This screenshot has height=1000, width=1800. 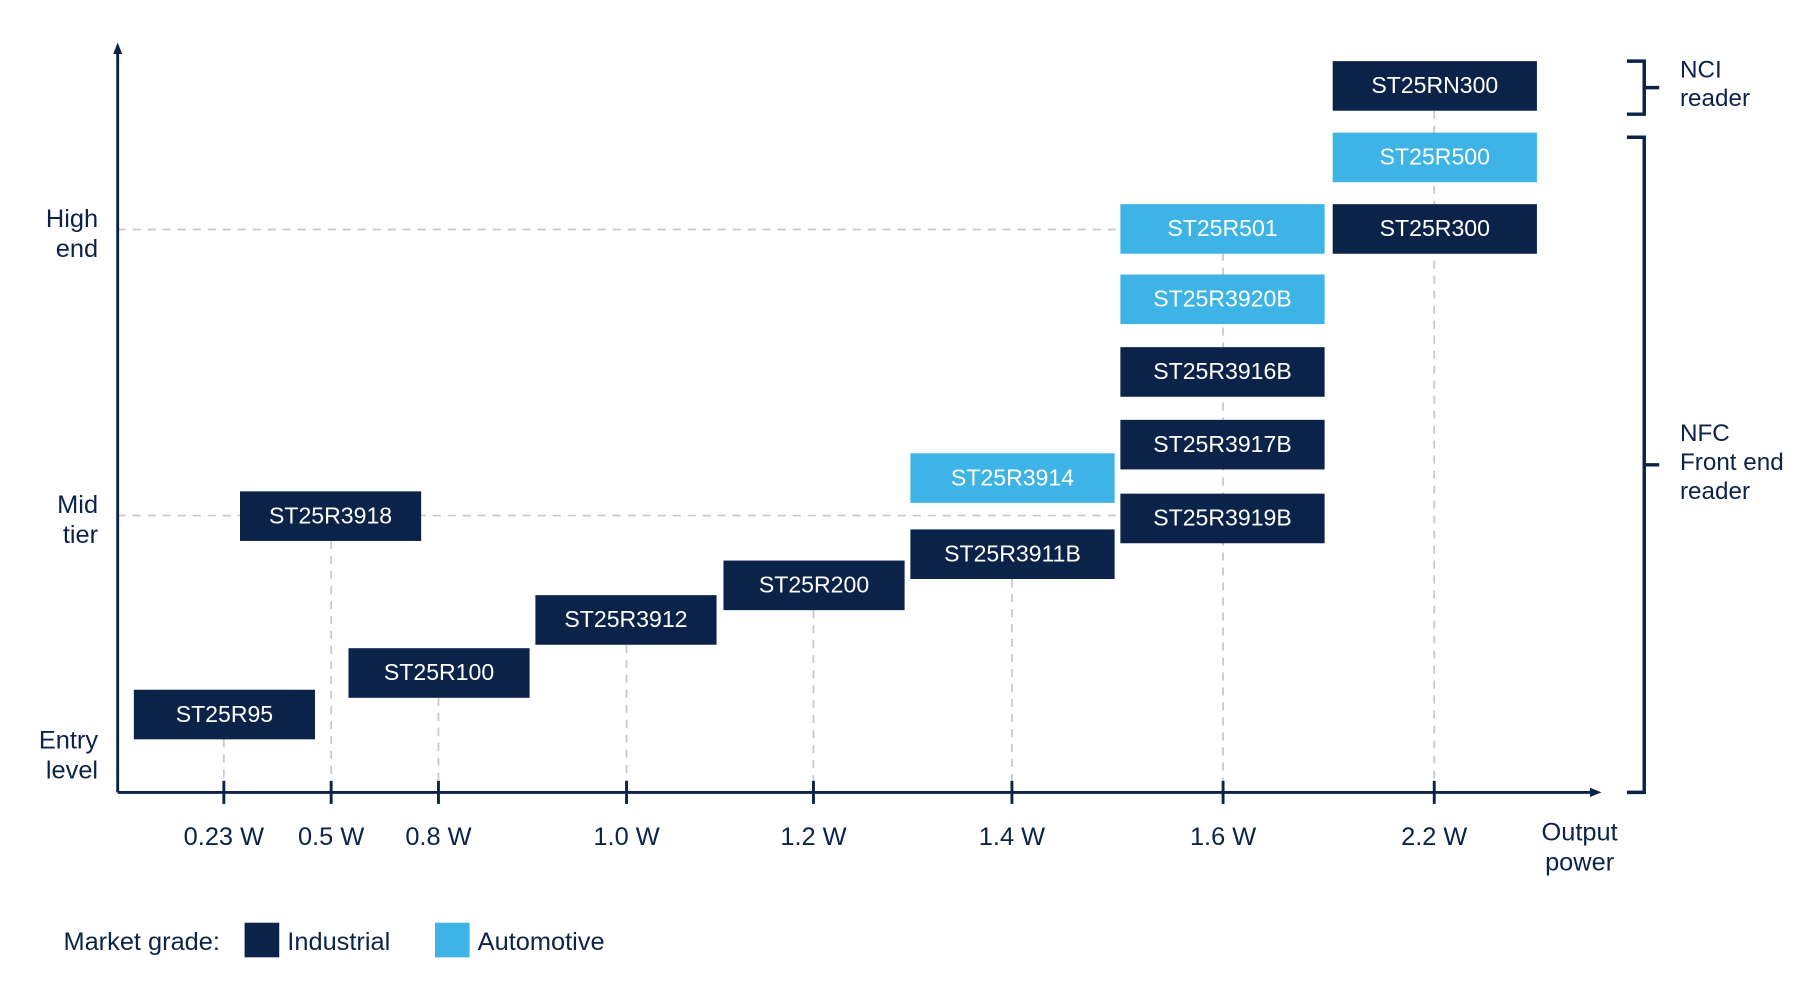 I want to click on product-label: ST25R100, so click(x=439, y=672).